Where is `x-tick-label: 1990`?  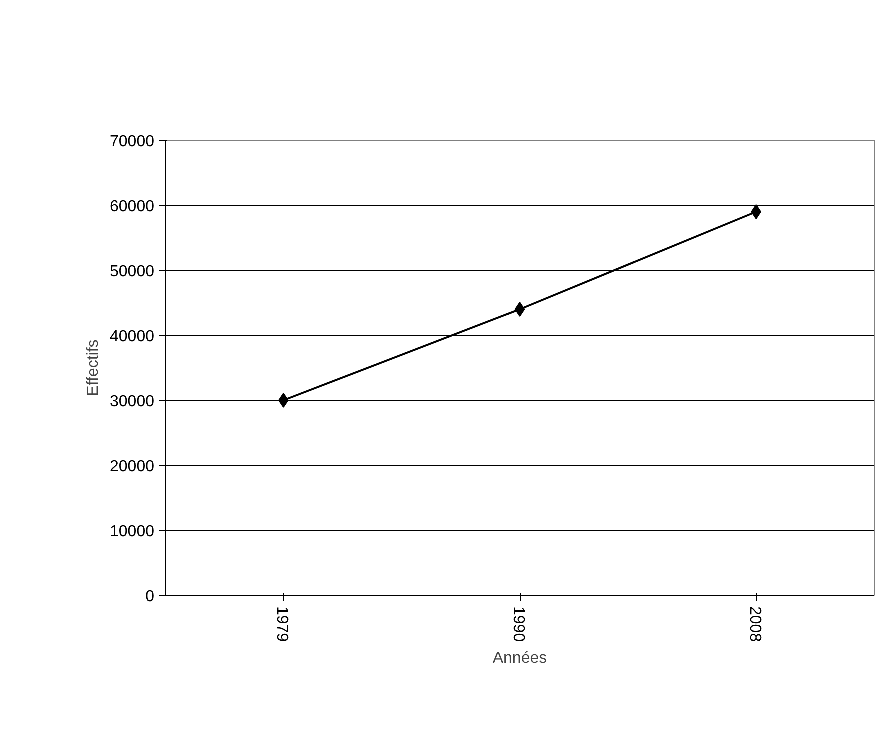
x-tick-label: 1990 is located at coordinates (518, 624).